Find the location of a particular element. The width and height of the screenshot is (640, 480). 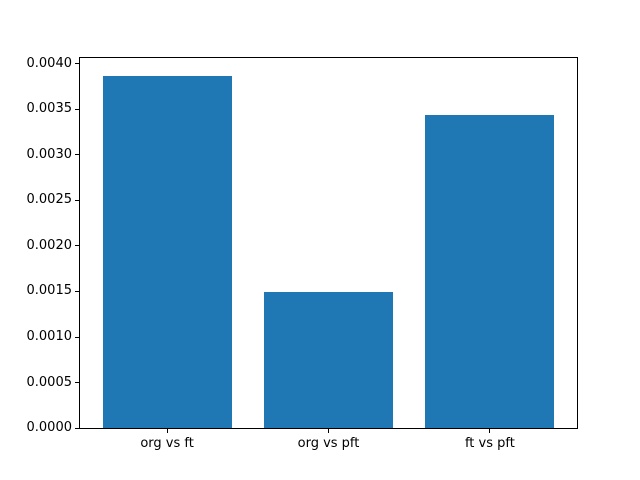

y-tick-label-0.0005: 0.0005 is located at coordinates (49, 382).